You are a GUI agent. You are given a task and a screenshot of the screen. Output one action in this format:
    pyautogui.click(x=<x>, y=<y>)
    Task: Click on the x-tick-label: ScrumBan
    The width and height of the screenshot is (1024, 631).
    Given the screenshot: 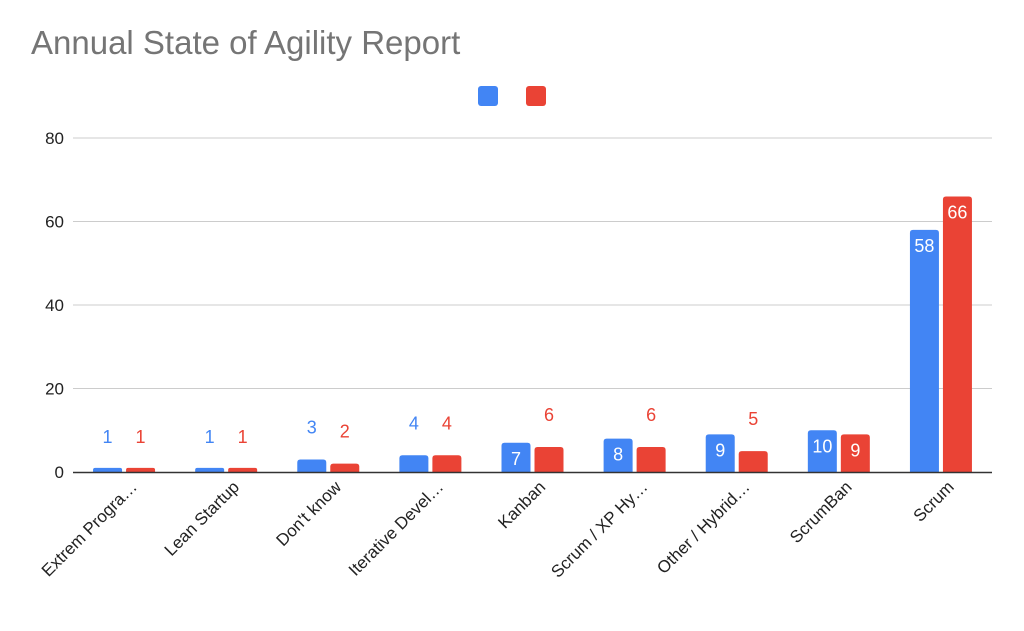 What is the action you would take?
    pyautogui.click(x=821, y=512)
    